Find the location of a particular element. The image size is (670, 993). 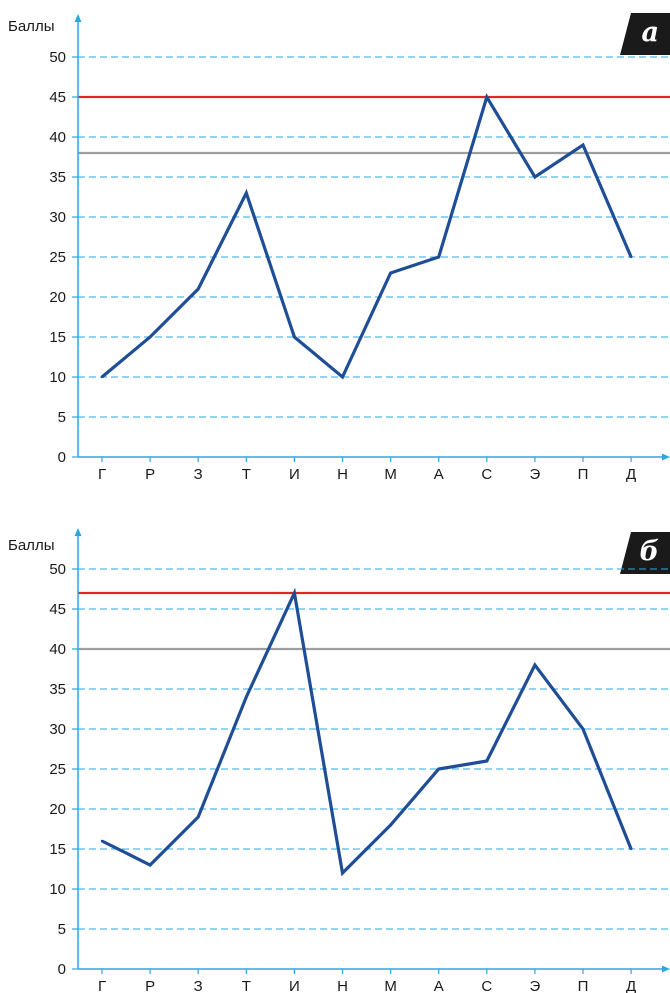

panel-label: б is located at coordinates (649, 551).